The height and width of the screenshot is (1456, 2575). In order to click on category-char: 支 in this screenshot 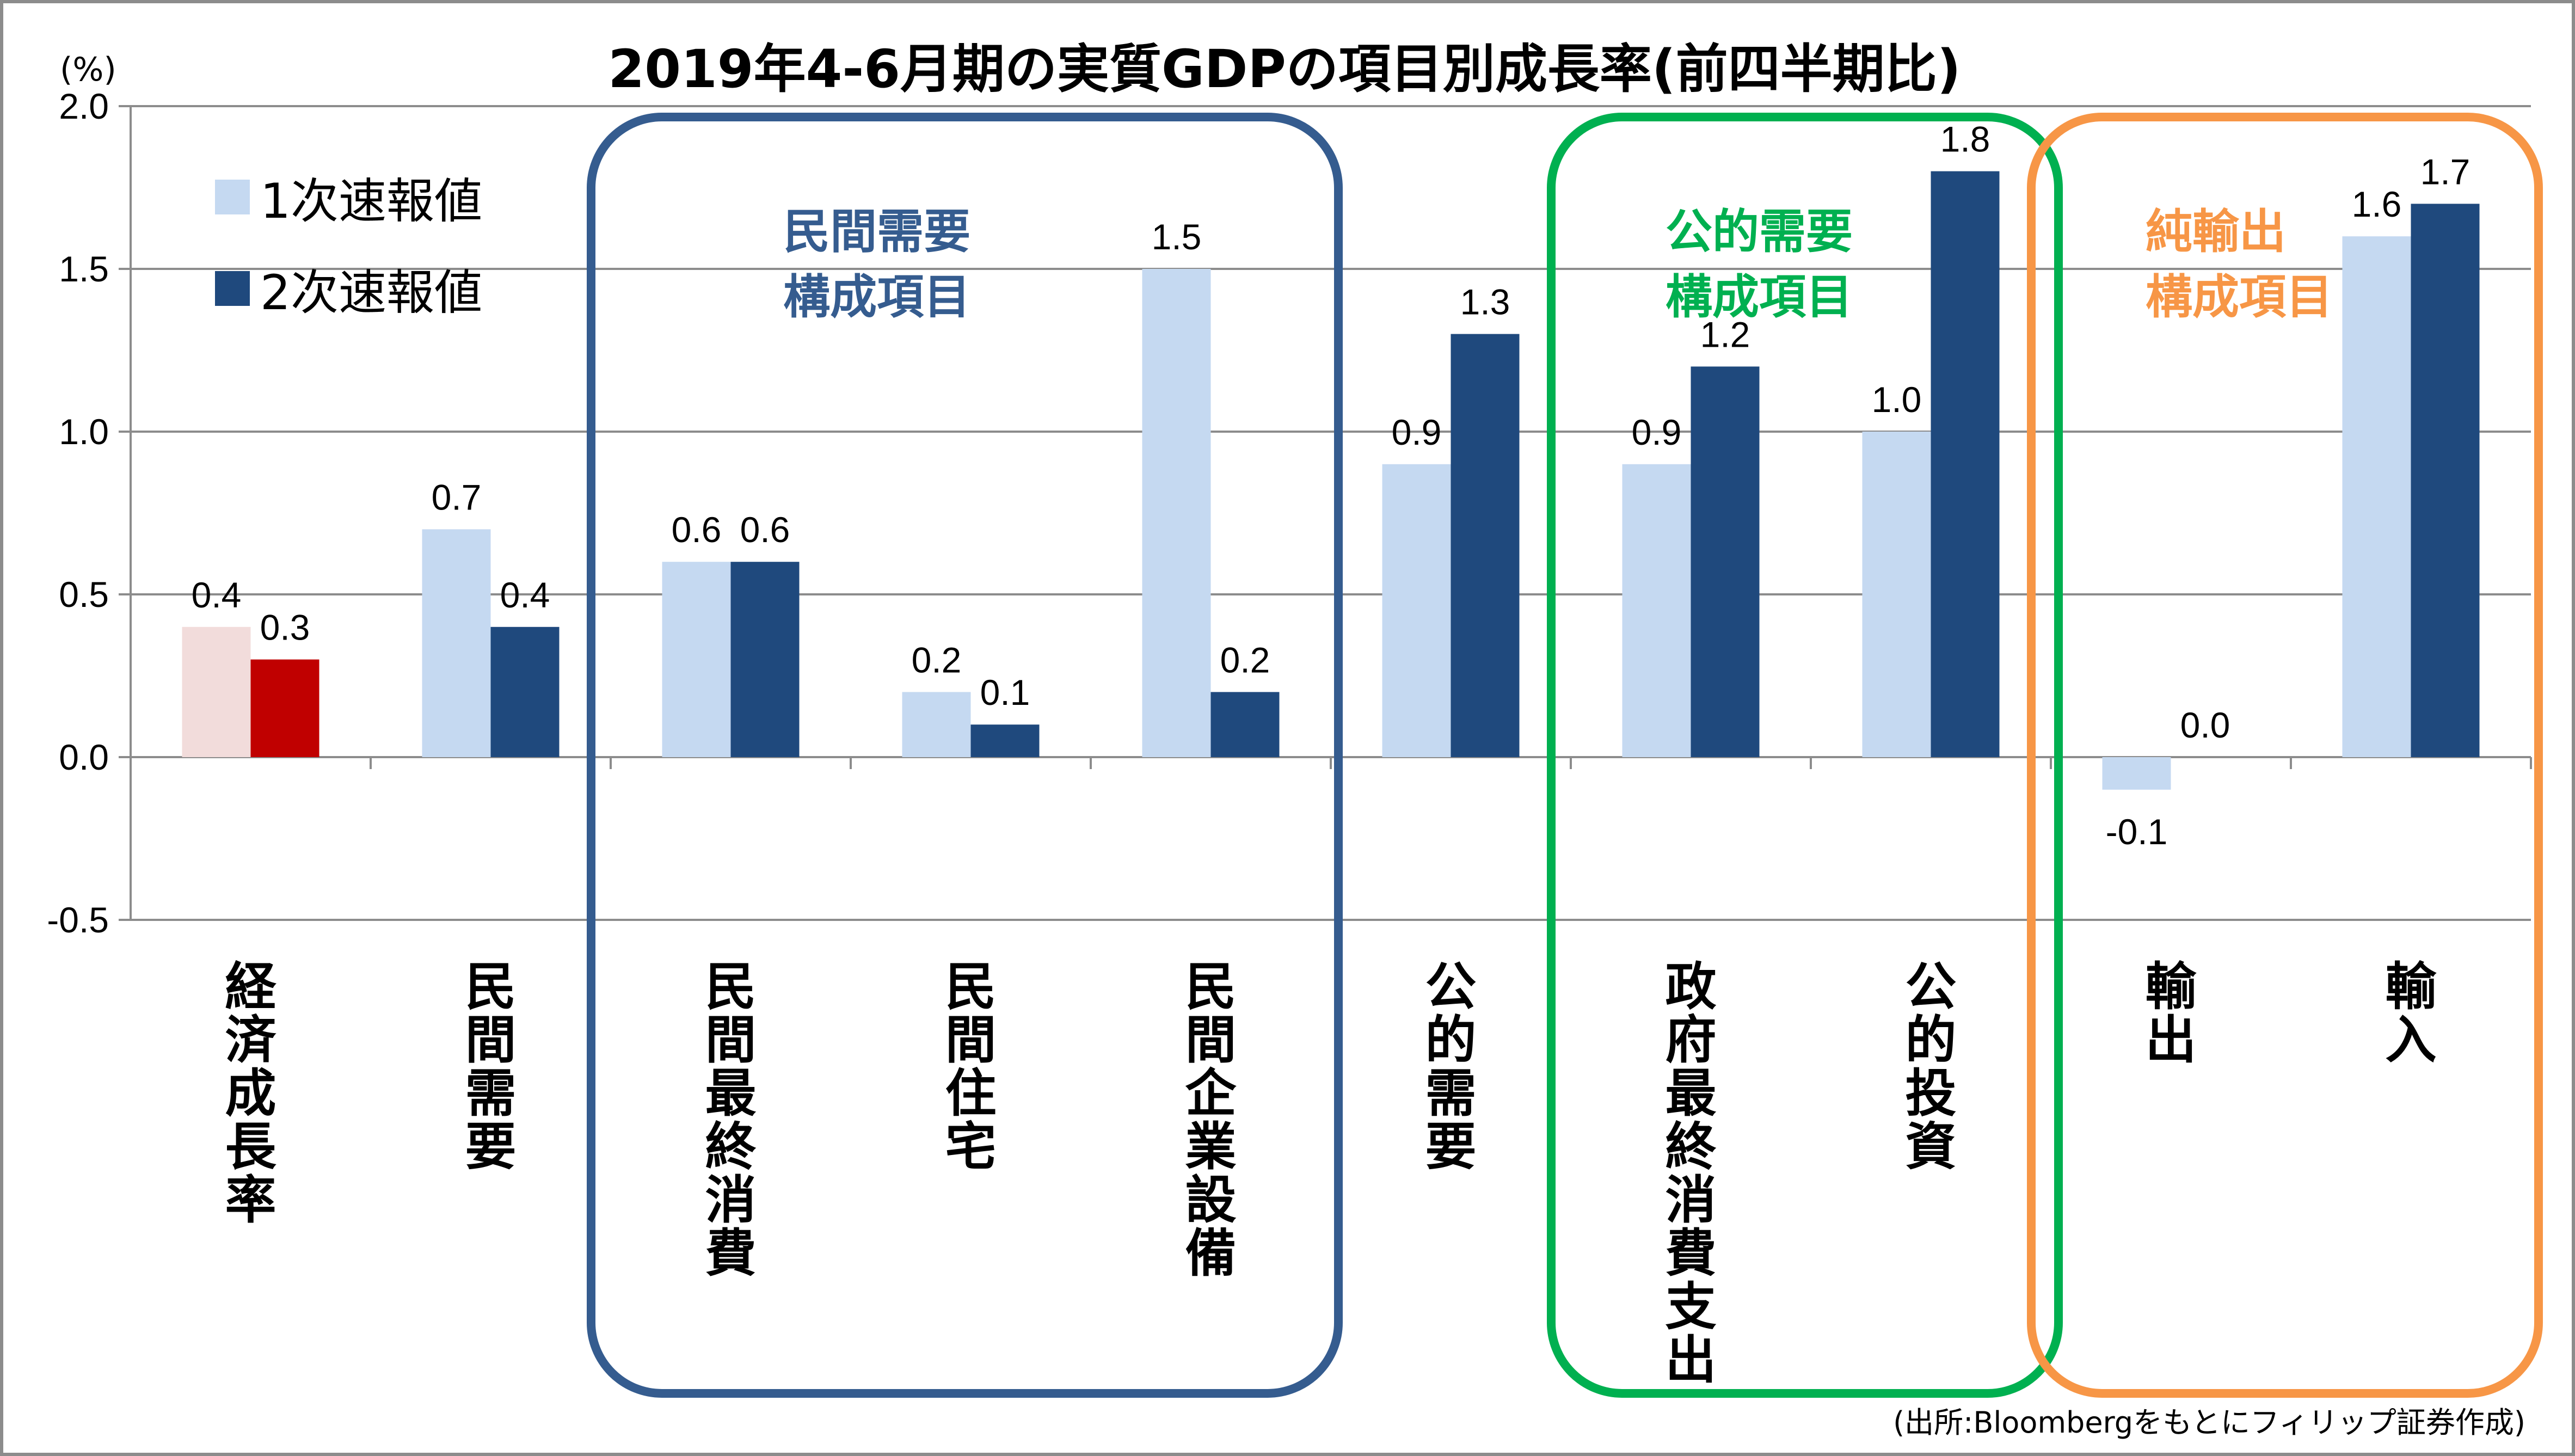, I will do `click(1690, 1307)`.